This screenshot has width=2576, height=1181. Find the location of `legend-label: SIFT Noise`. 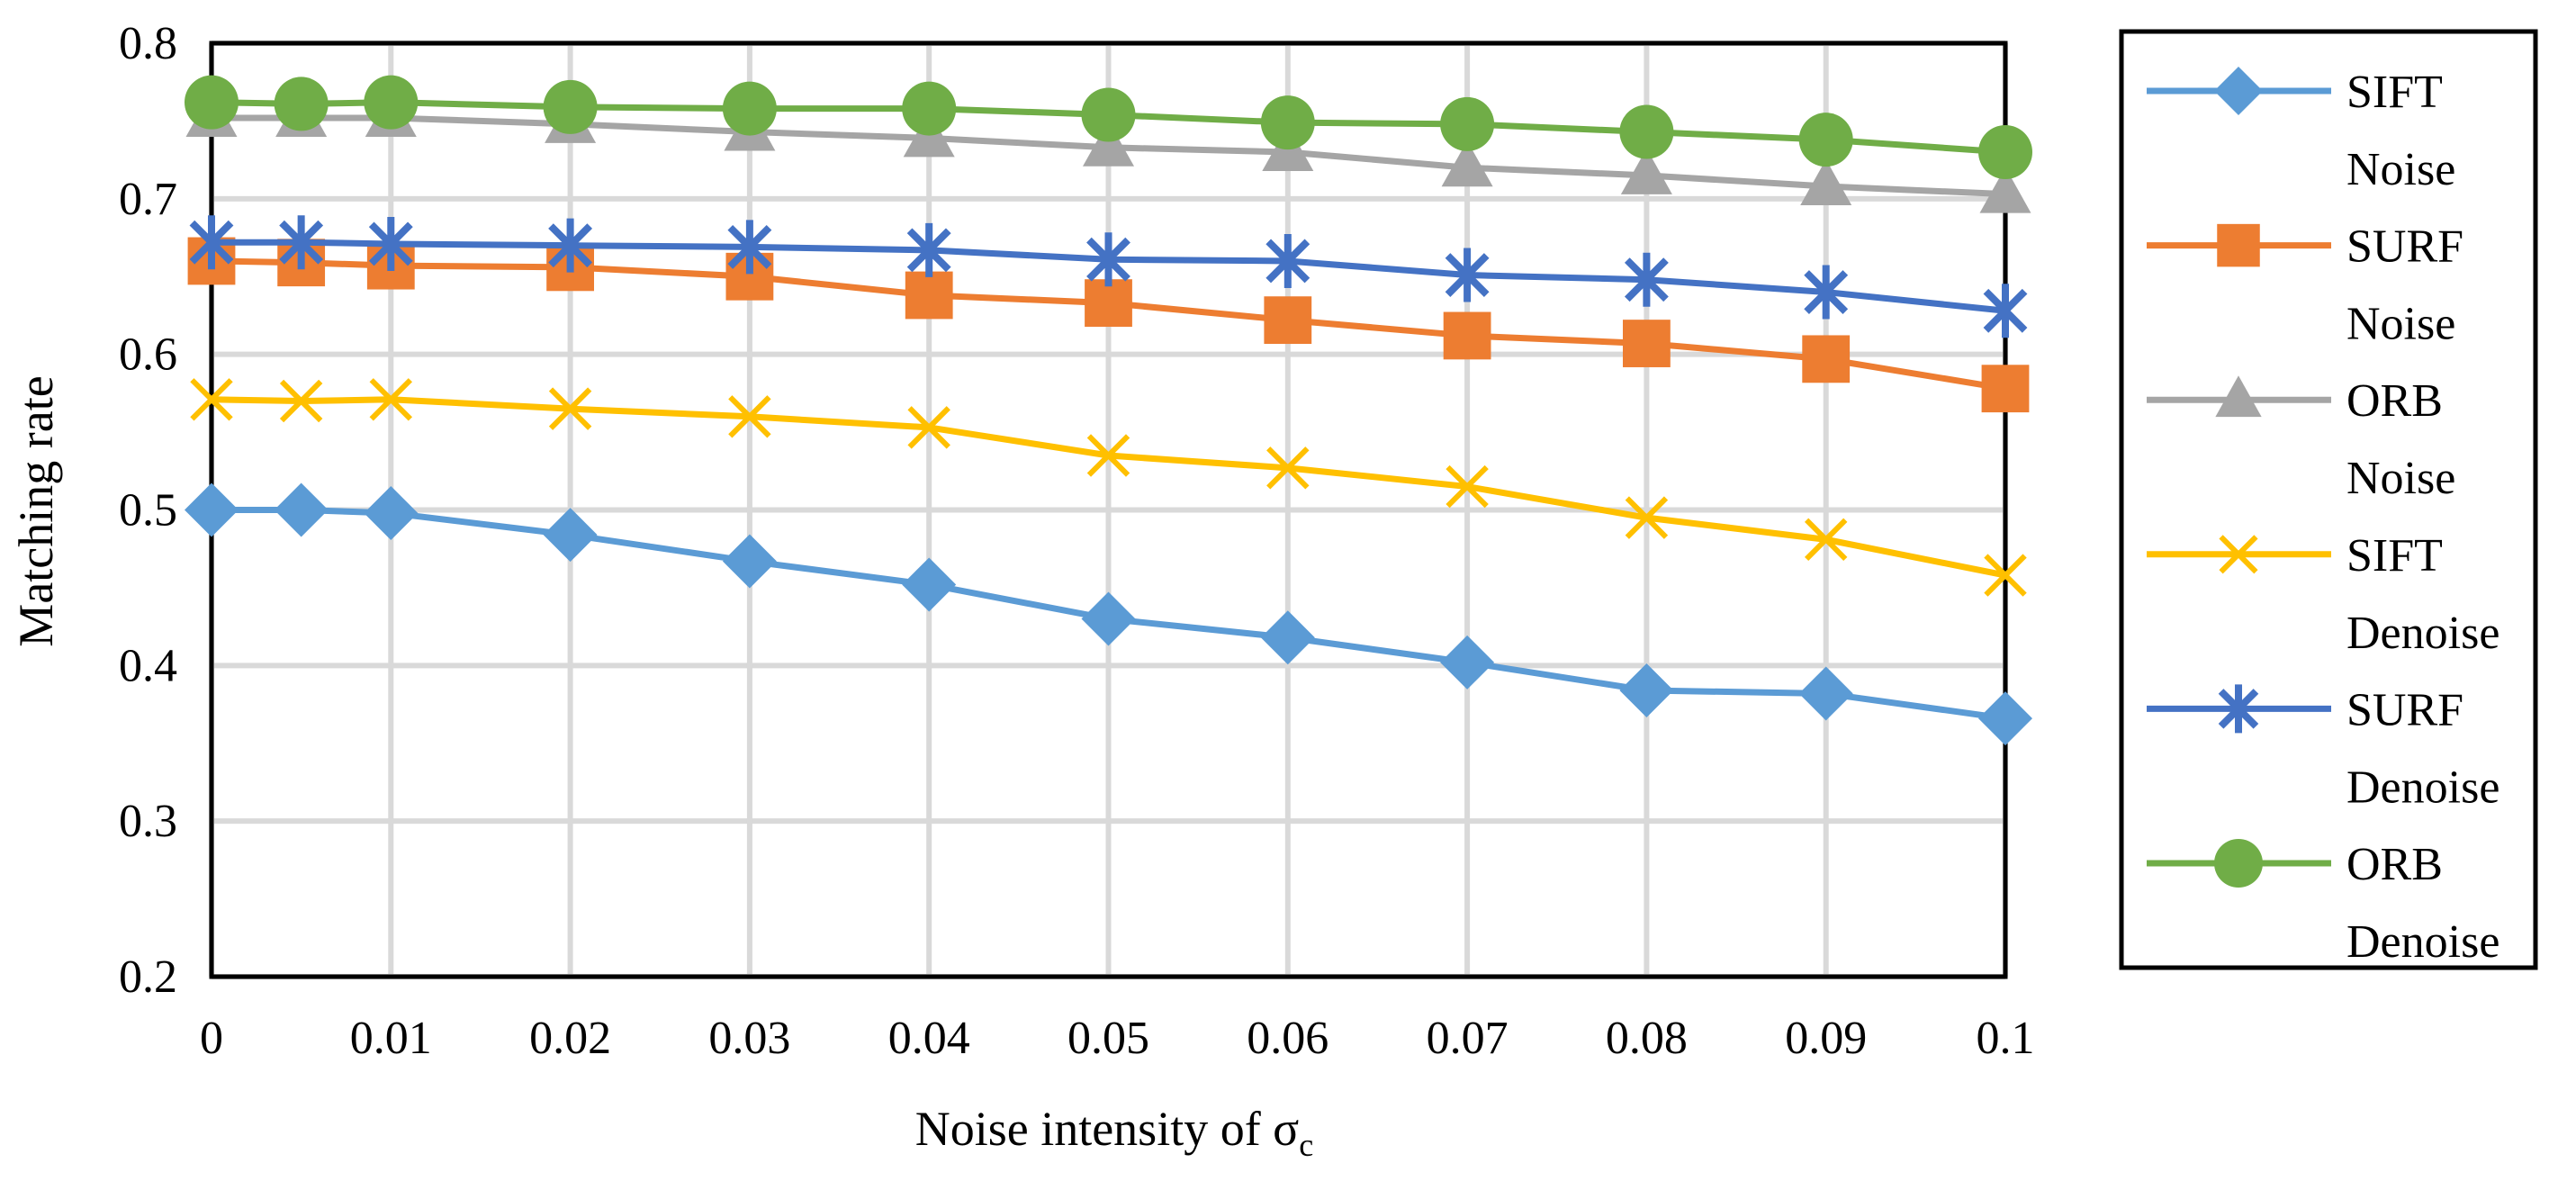

legend-label: SIFT Noise is located at coordinates (2400, 131).